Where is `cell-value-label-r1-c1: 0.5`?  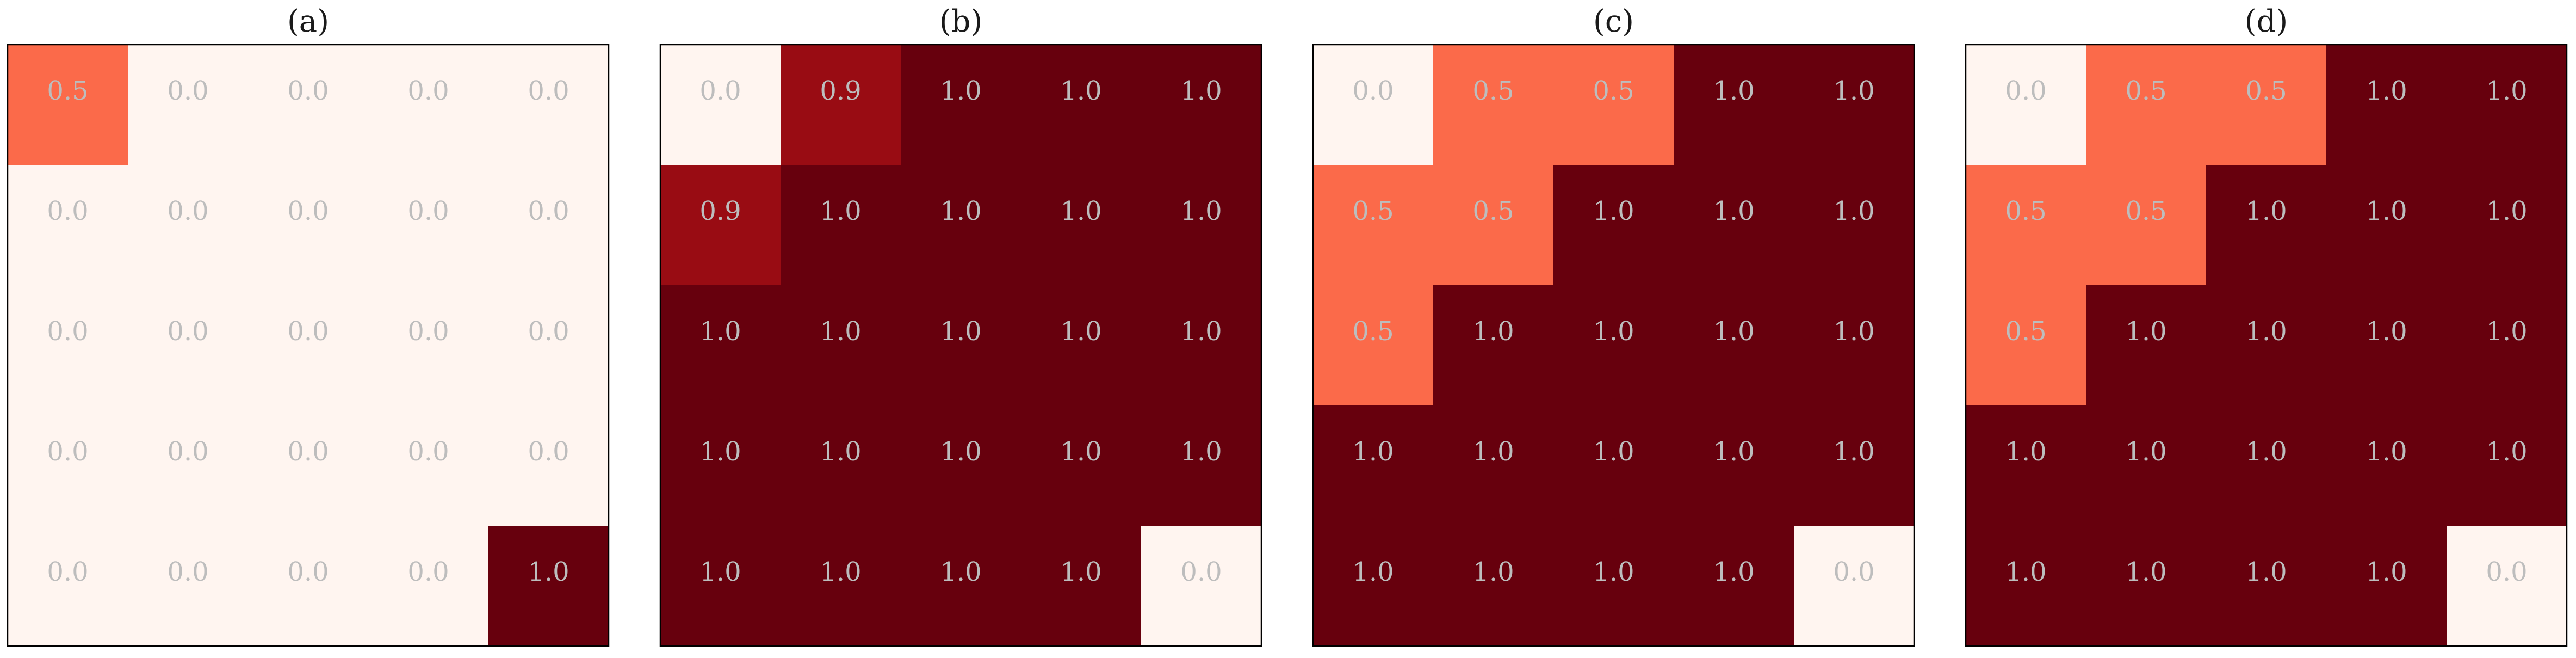
cell-value-label-r1-c1: 0.5 is located at coordinates (67, 91).